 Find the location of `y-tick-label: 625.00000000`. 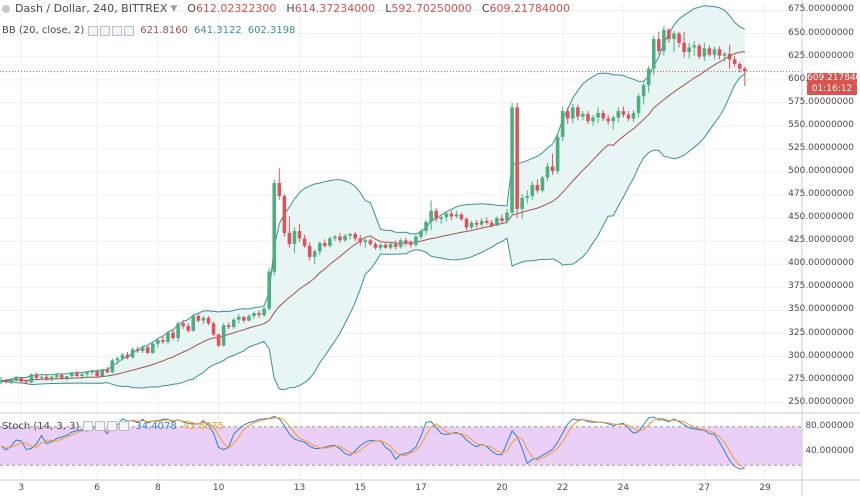

y-tick-label: 625.00000000 is located at coordinates (821, 55).